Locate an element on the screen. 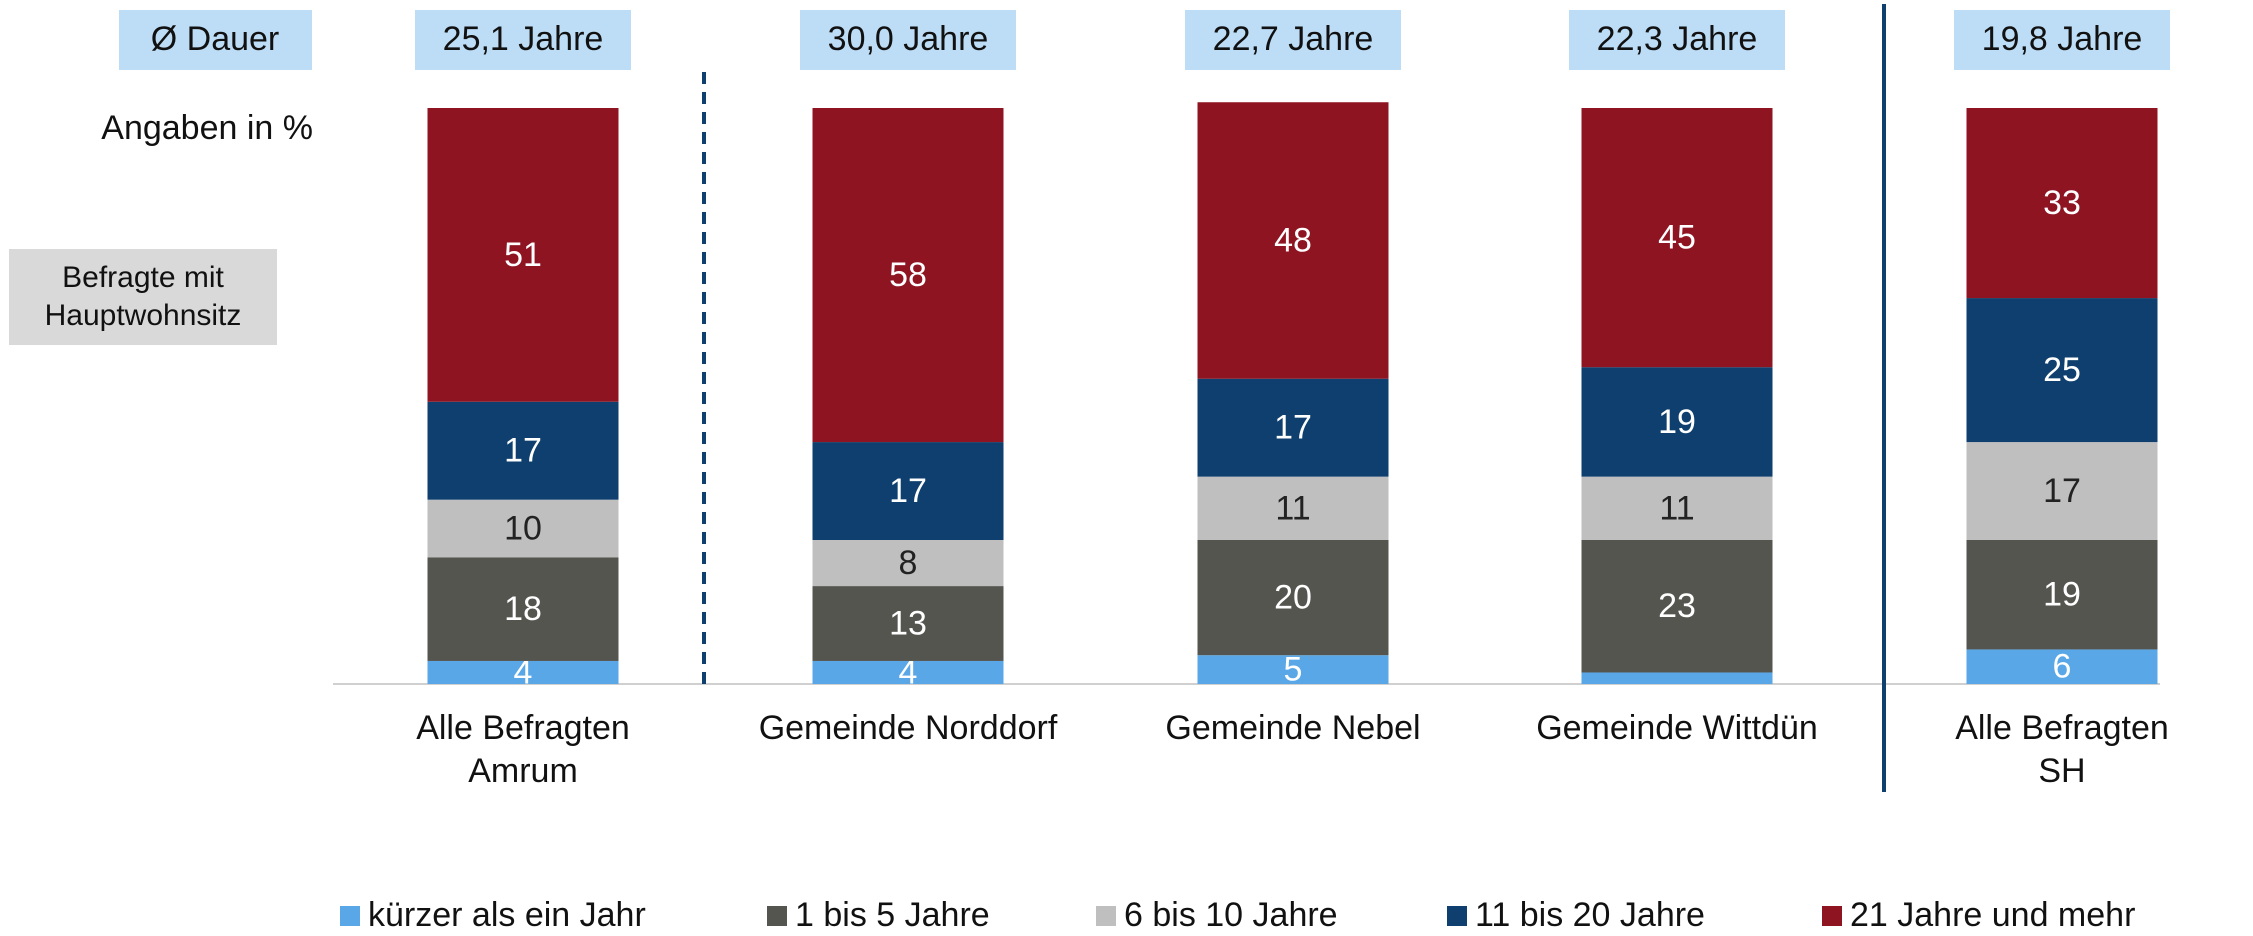 Image resolution: width=2253 pixels, height=936 pixels. value-label: 8 is located at coordinates (908, 563).